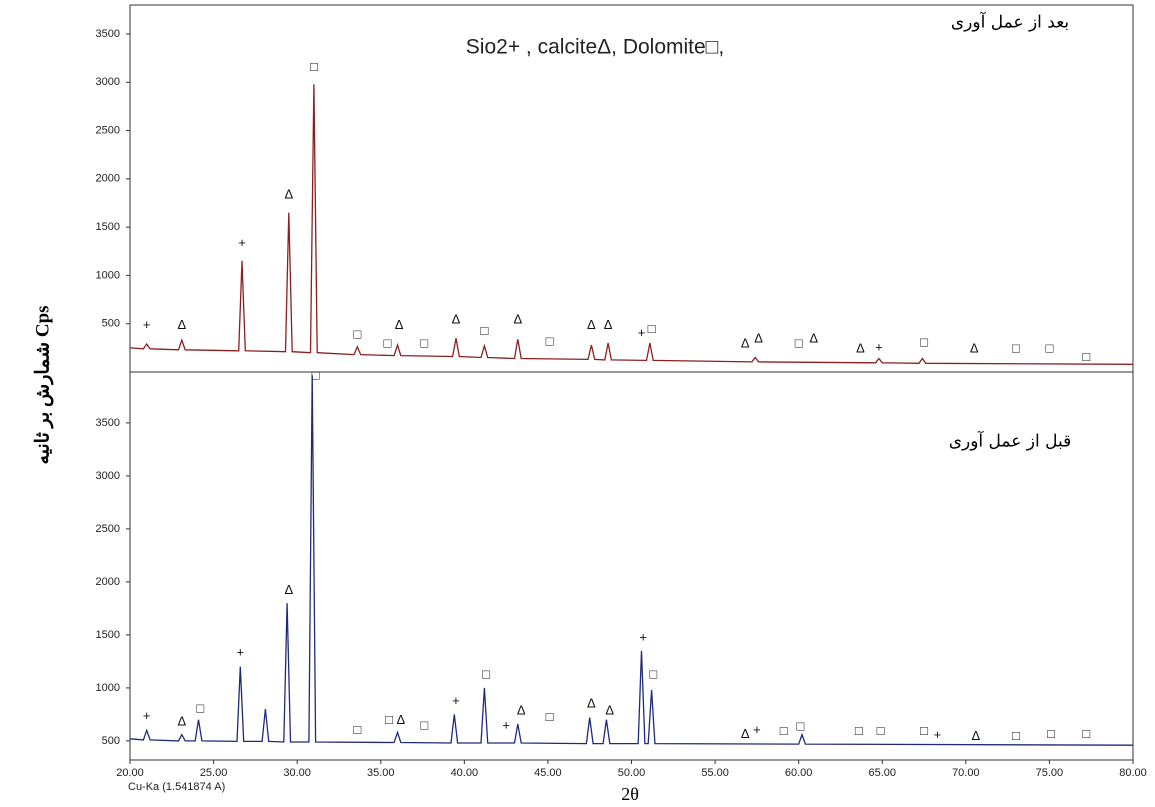 This screenshot has height=807, width=1155. I want to click on x-tick-label: 65.00, so click(882, 773).